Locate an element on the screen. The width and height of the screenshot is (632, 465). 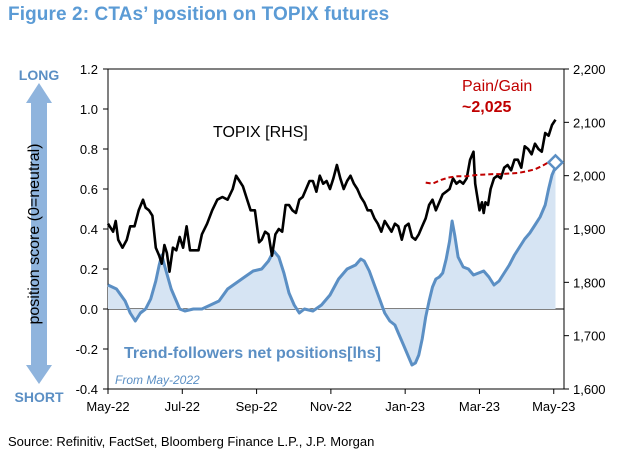
pain-gain-marker is located at coordinates (555, 162).